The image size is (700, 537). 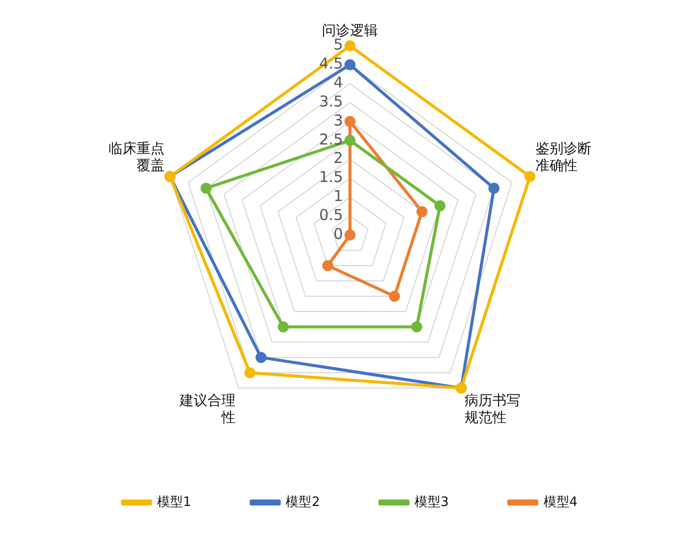 I want to click on y-tick-label: 3.5, so click(x=331, y=101).